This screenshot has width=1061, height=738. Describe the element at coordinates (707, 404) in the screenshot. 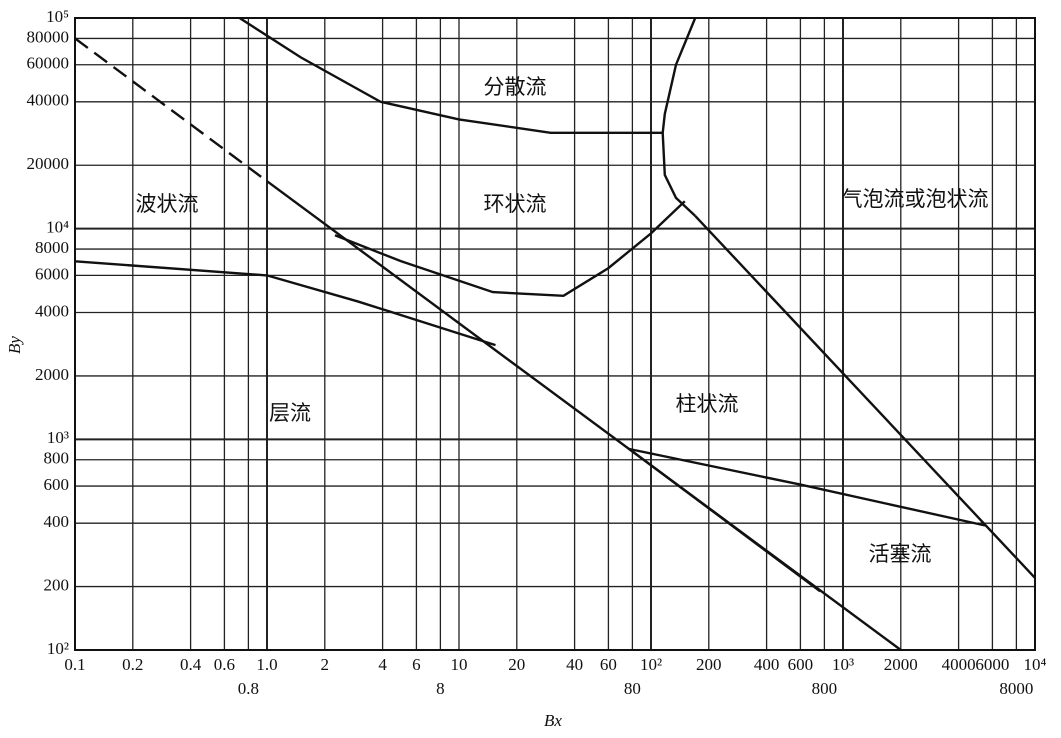

I see `region-label: 柱状流` at that location.